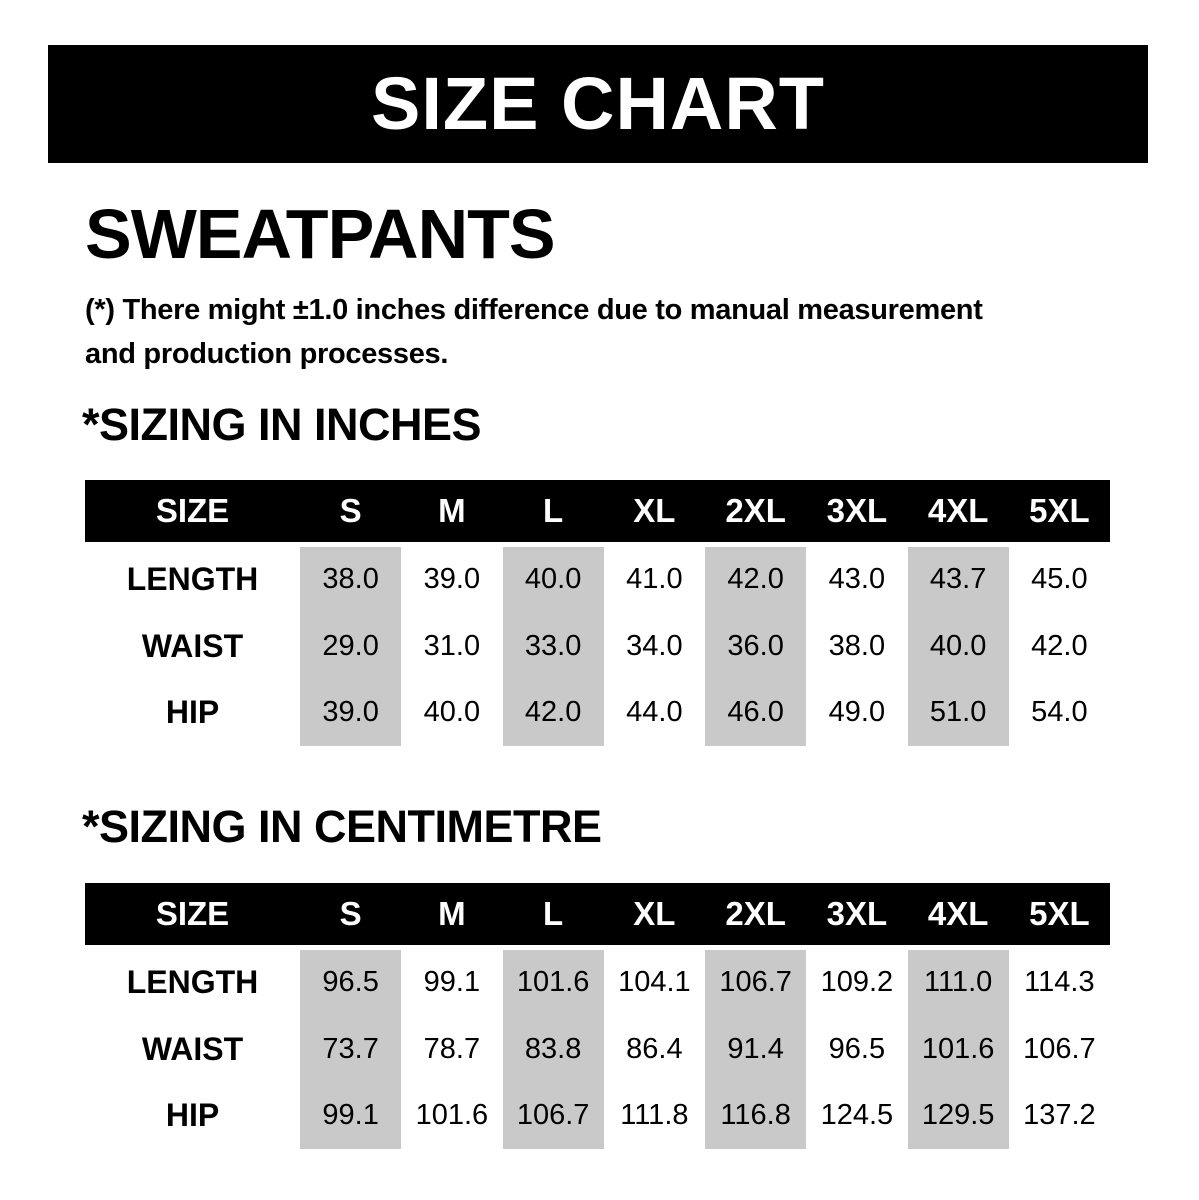  Describe the element at coordinates (1059, 712) in the screenshot. I see `size-value: 54.0` at that location.